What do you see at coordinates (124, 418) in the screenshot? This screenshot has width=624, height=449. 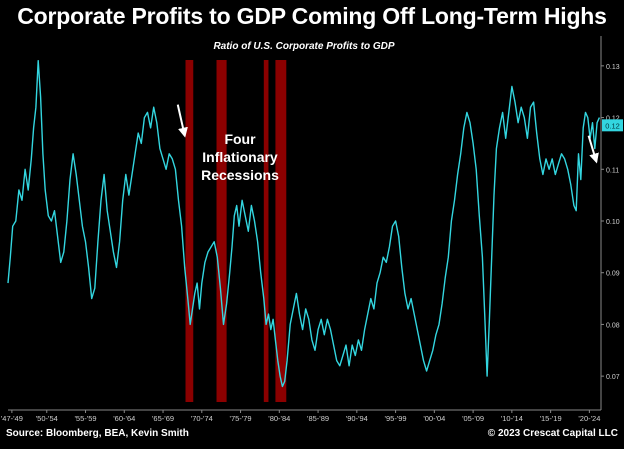 I see `x-tick-label: '60-'64` at bounding box center [124, 418].